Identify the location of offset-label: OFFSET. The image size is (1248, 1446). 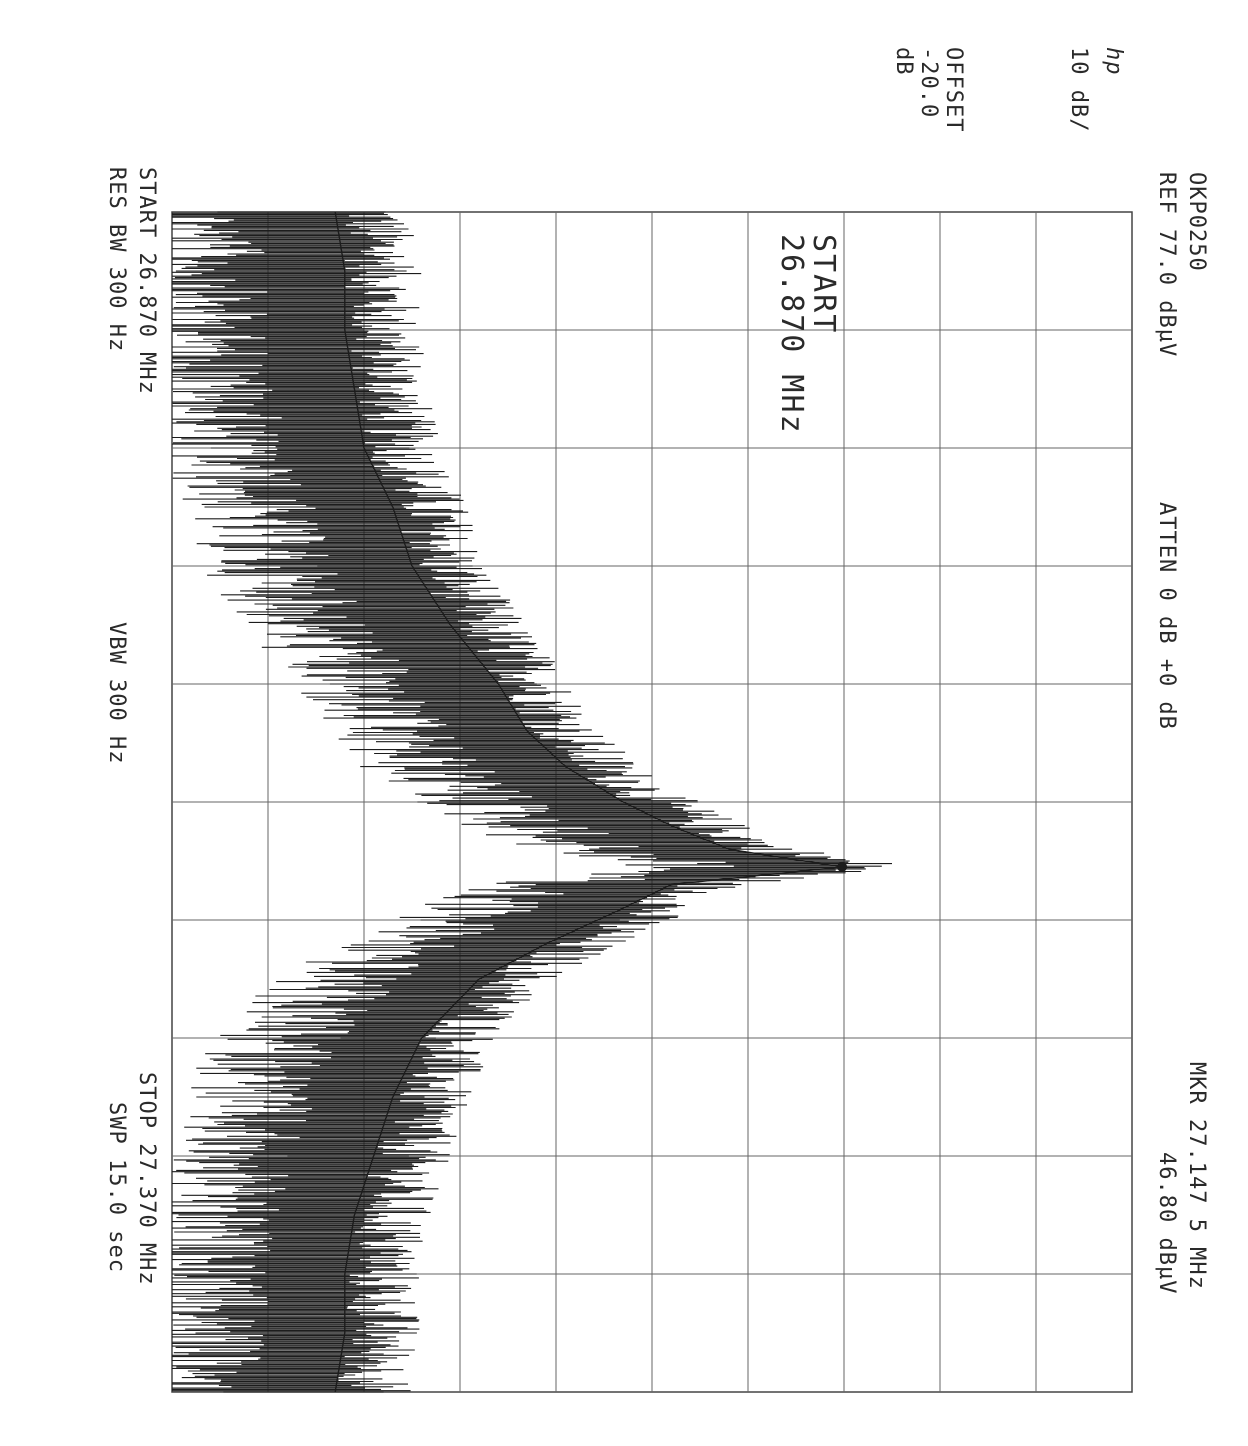
(953, 89).